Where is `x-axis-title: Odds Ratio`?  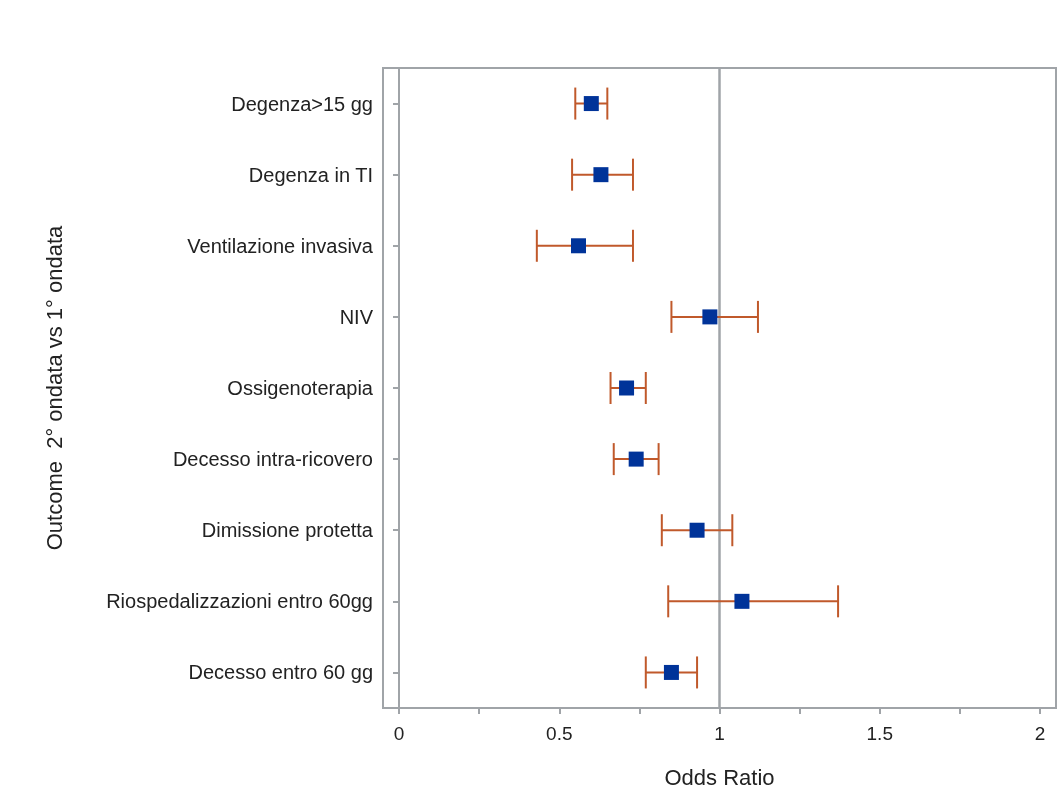 x-axis-title: Odds Ratio is located at coordinates (719, 777).